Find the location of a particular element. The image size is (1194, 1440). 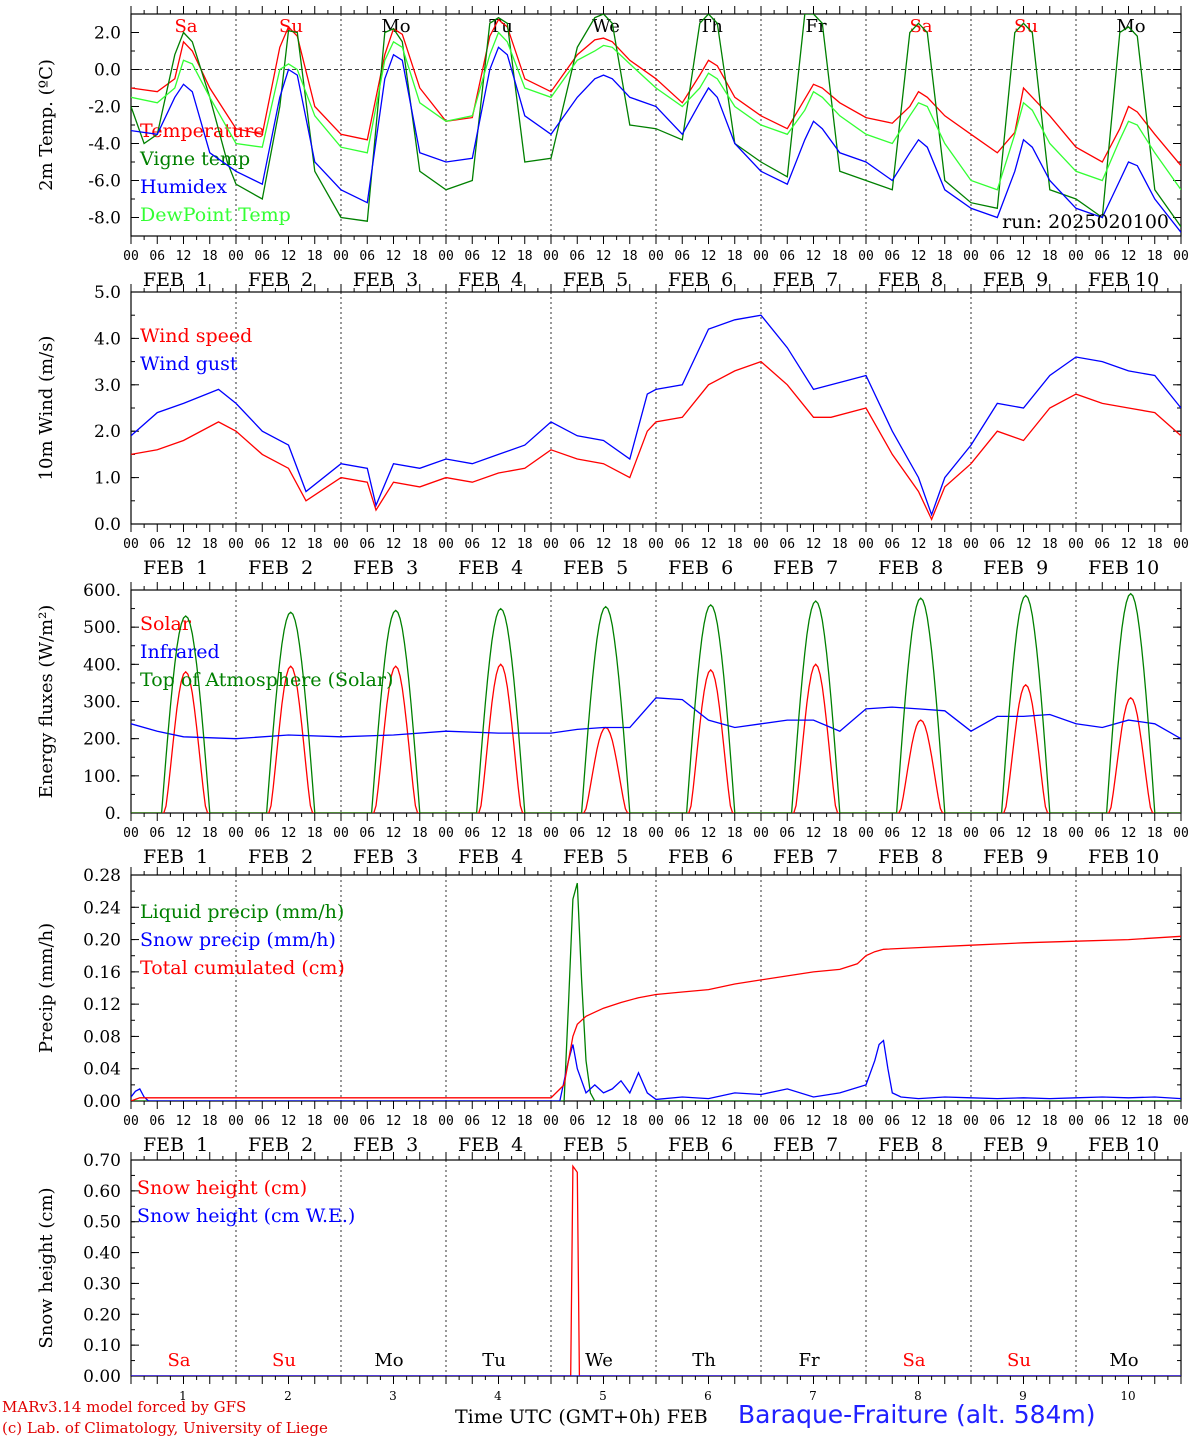

y-tick-label: 400. is located at coordinates (102, 665).